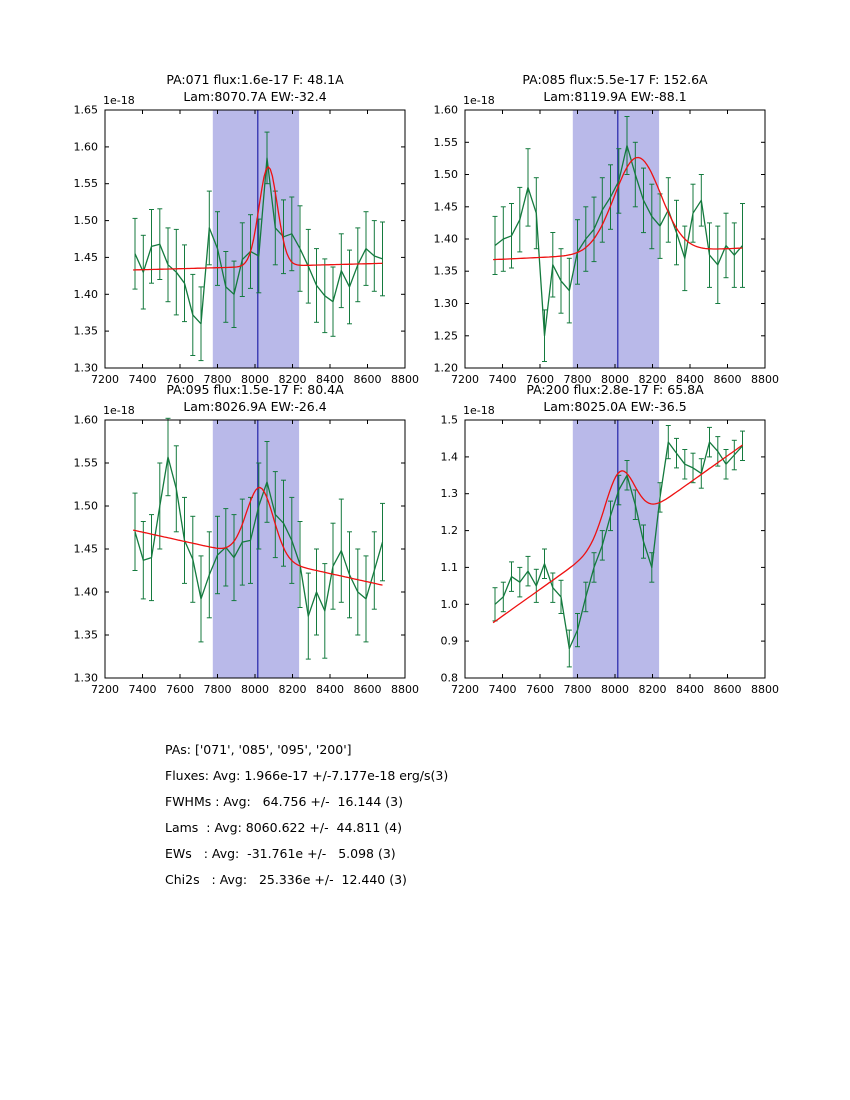 This screenshot has width=850, height=1100. Describe the element at coordinates (450, 678) in the screenshot. I see `y-tick-label: 0.8` at that location.